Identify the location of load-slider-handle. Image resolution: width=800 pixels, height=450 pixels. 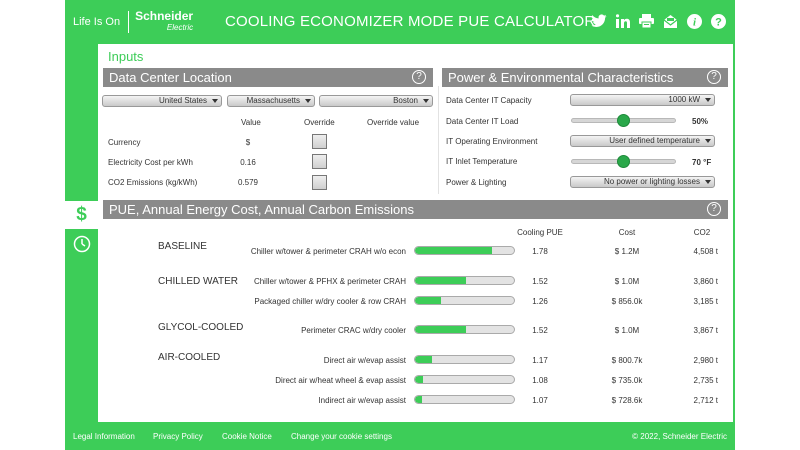
(623, 120).